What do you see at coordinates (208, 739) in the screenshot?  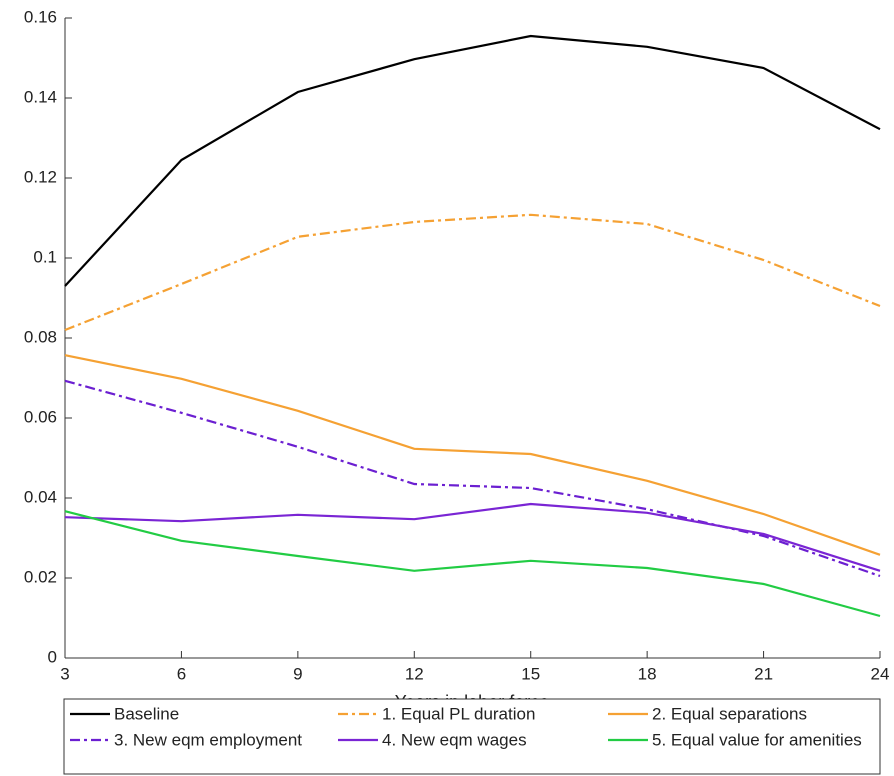 I see `legend-label: 3. New eqm employment` at bounding box center [208, 739].